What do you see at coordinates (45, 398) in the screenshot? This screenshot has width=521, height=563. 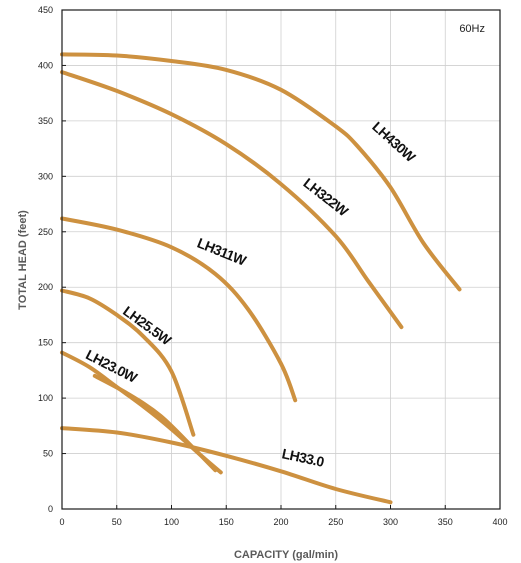 I see `y-tick-label: 100` at bounding box center [45, 398].